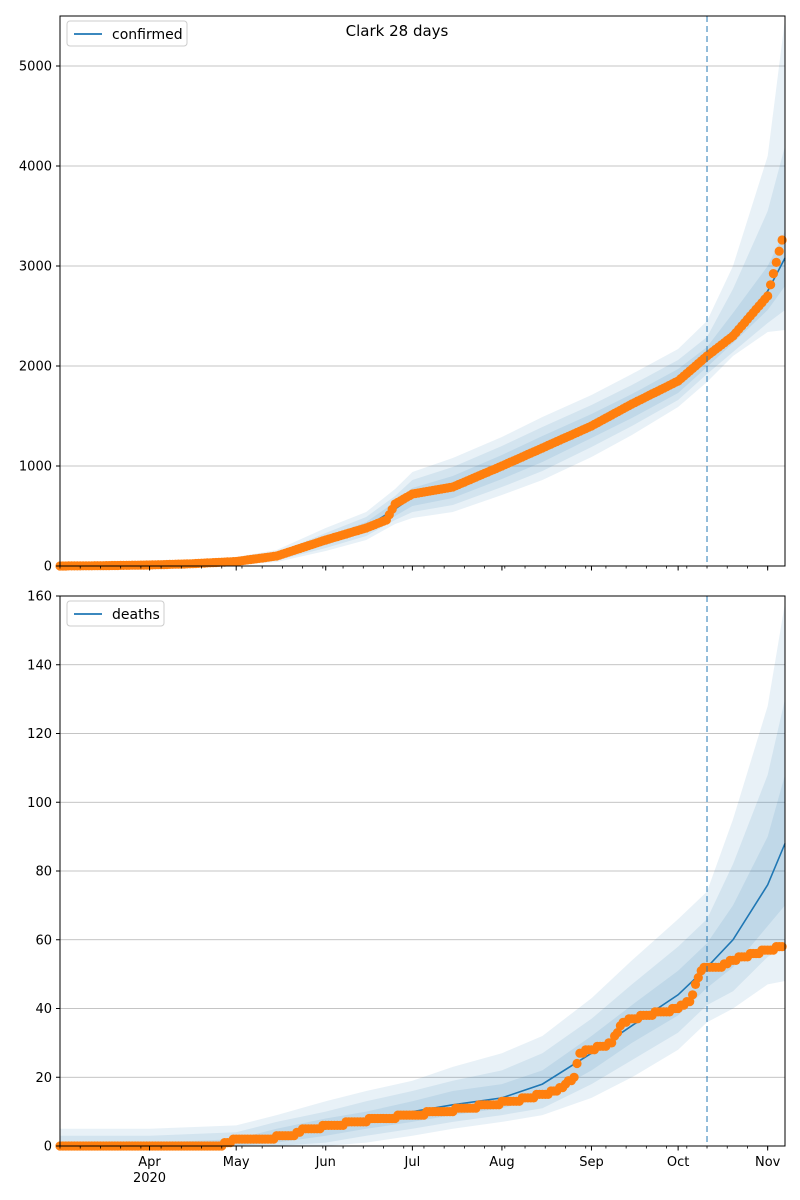 The image size is (800, 1200). What do you see at coordinates (591, 1162) in the screenshot?
I see `x-tick-label: Sep` at bounding box center [591, 1162].